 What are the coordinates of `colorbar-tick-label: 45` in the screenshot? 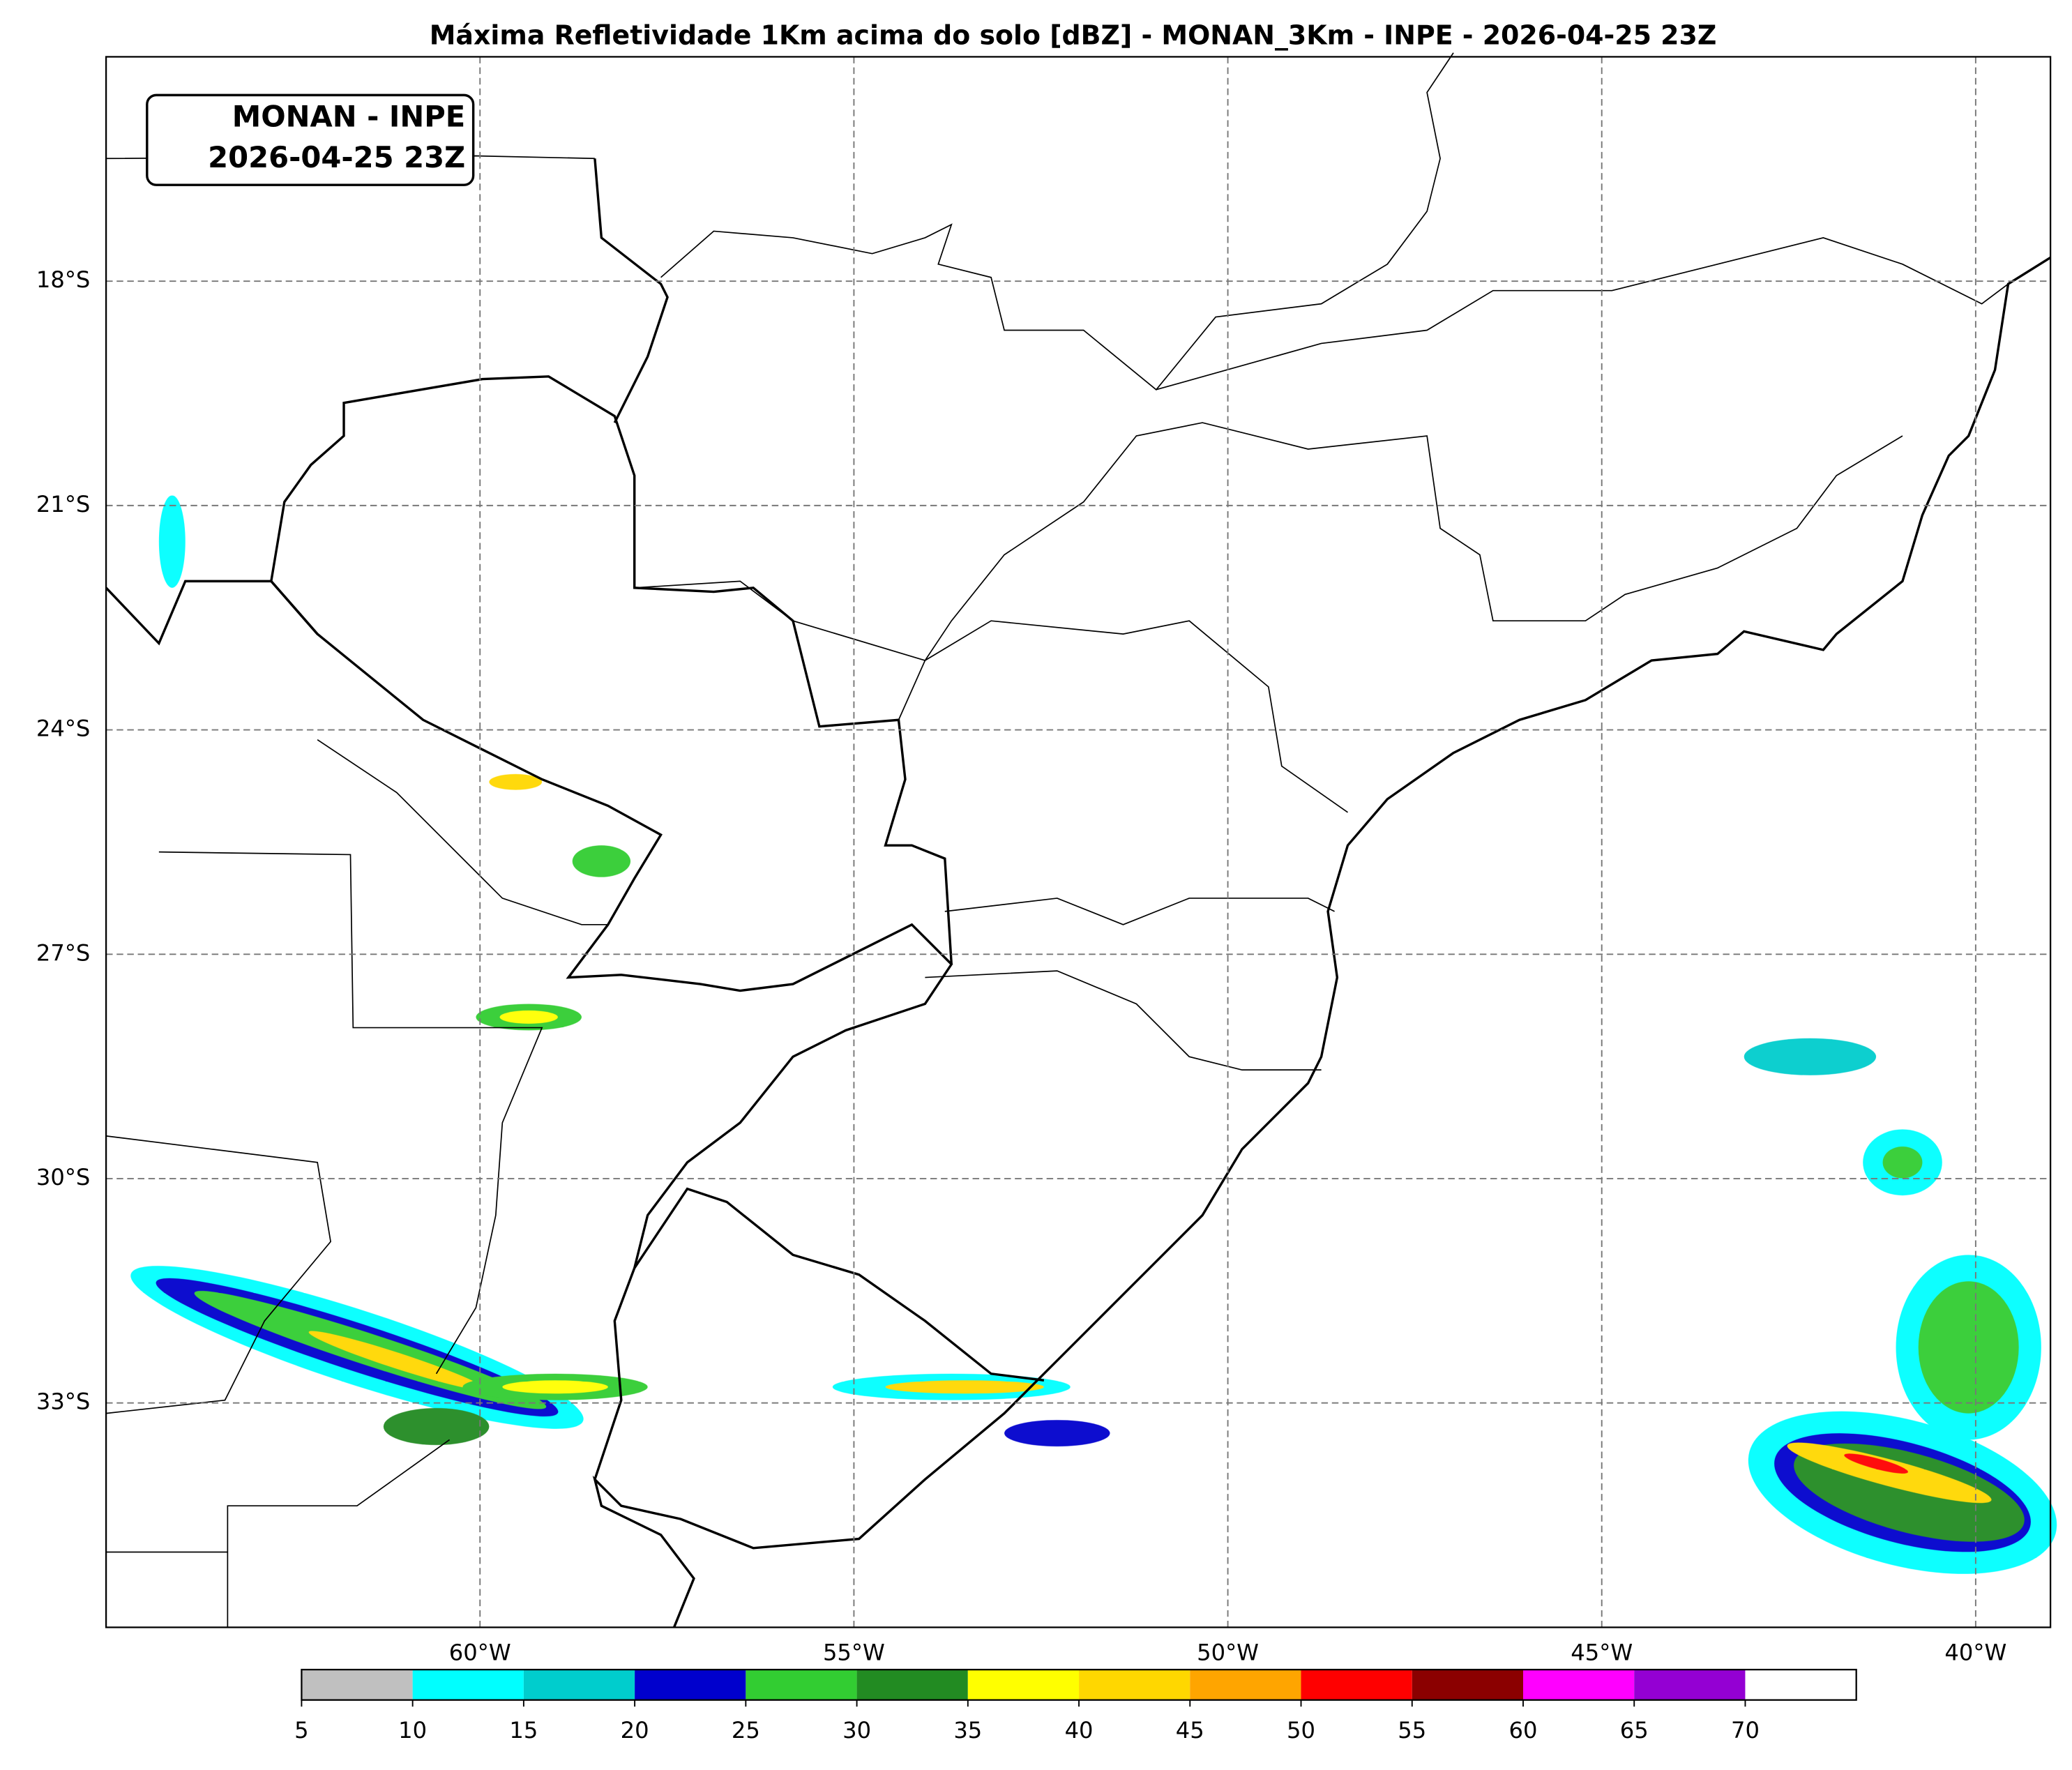 It's located at (1190, 1730).